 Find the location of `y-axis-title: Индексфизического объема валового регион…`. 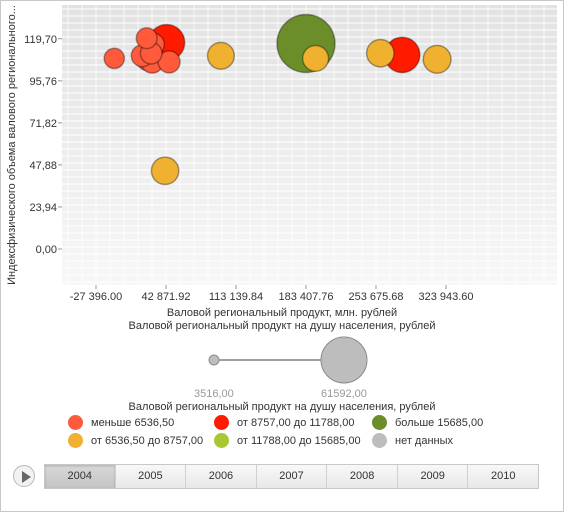

y-axis-title: Индексфизического объема валового регион… is located at coordinates (12, 145).